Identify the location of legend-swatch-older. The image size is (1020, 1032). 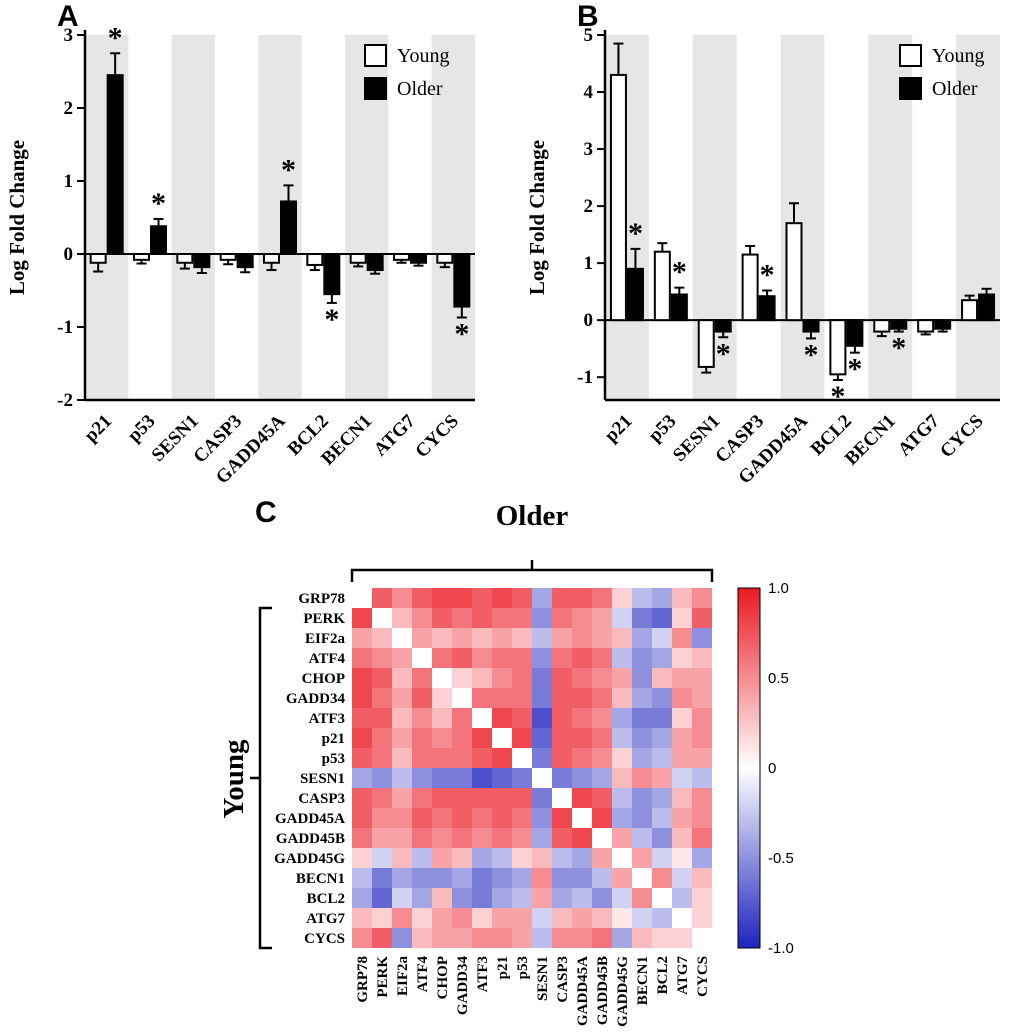
(375, 88).